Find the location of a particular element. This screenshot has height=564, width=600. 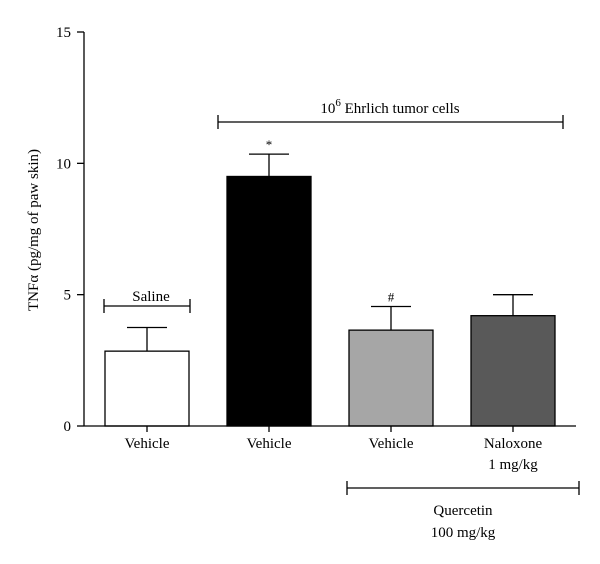

y-tick-label: 15 is located at coordinates (63, 33).